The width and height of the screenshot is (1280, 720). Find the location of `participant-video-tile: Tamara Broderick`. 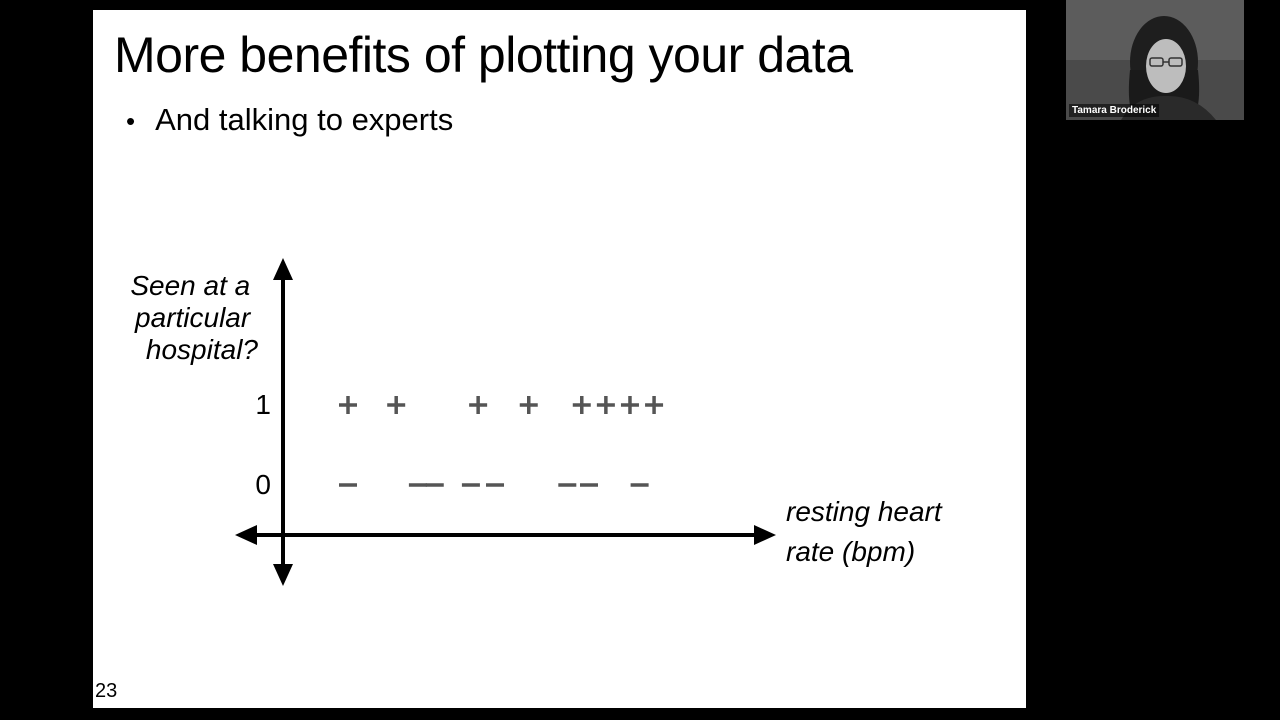

participant-video-tile: Tamara Broderick is located at coordinates (1155, 60).